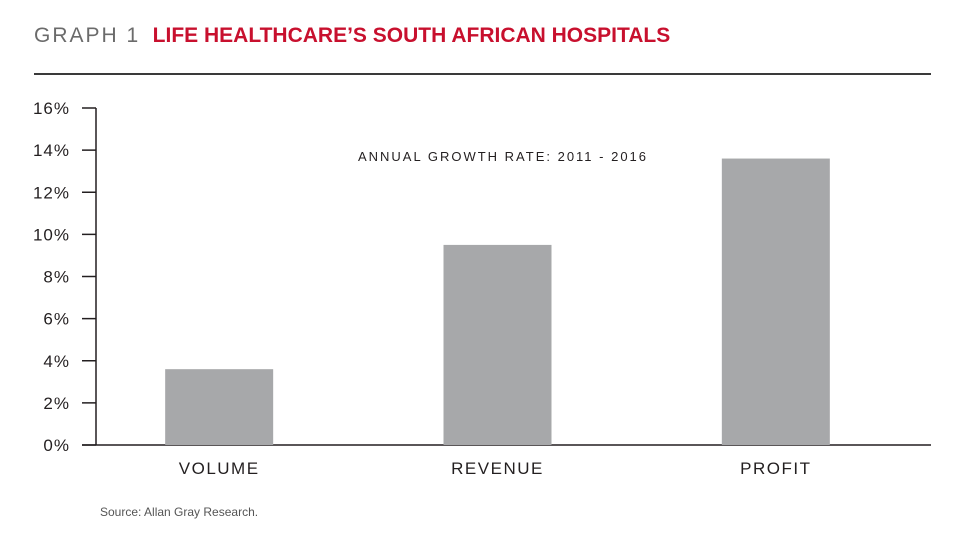  Describe the element at coordinates (179, 512) in the screenshot. I see `source-note: Source: Allan Gray Research.` at that location.